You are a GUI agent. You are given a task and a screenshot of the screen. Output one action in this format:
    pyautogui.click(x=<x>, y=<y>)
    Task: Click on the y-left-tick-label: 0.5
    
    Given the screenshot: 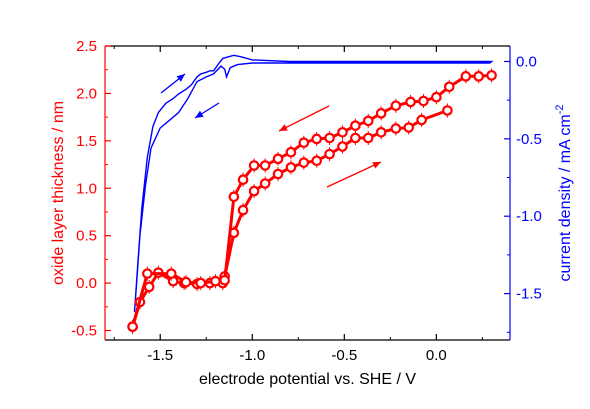 What is the action you would take?
    pyautogui.click(x=86, y=236)
    